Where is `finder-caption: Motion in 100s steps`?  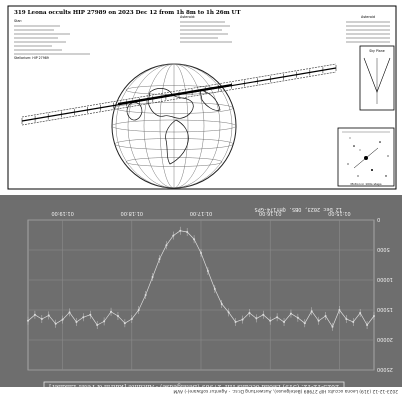
finder-caption: Motion in 100s steps is located at coordinates (366, 184).